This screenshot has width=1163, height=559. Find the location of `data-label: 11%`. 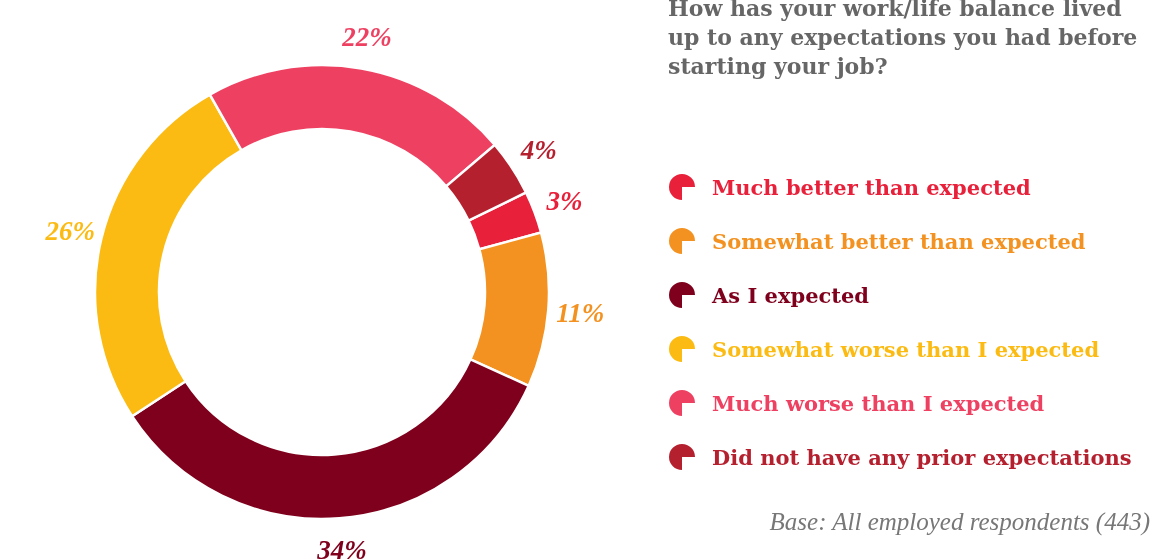

data-label: 11% is located at coordinates (580, 312).